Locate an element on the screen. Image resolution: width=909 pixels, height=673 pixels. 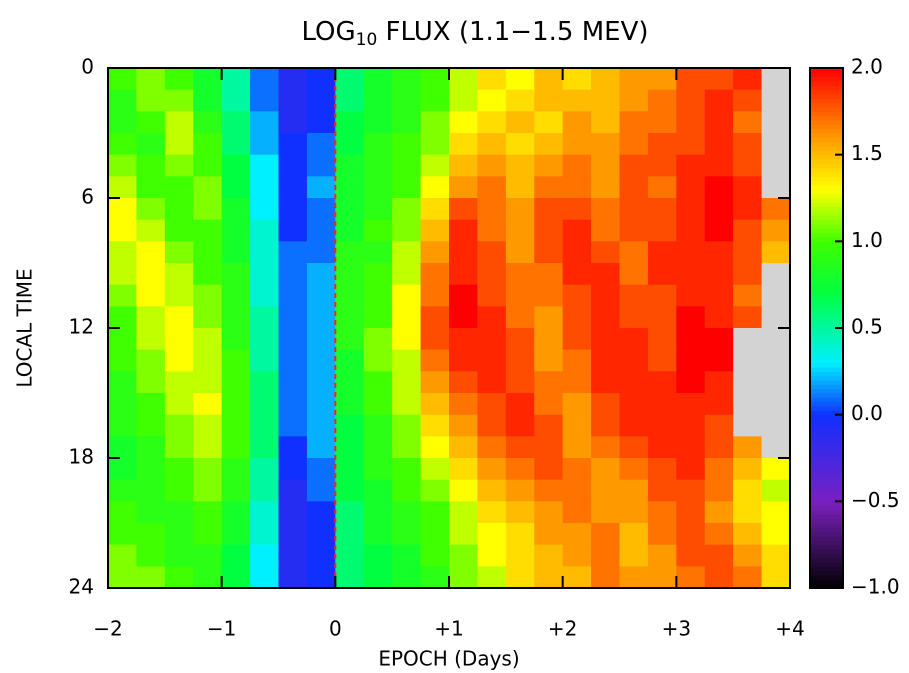
x-tick-label: +3 is located at coordinates (676, 629).